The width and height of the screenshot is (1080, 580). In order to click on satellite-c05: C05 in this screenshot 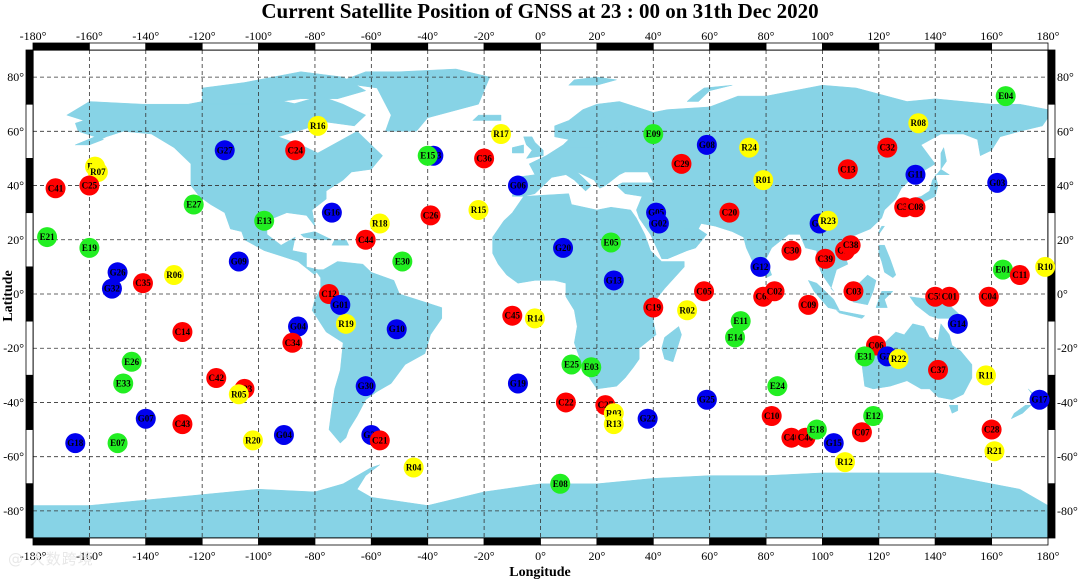, I will do `click(704, 291)`.